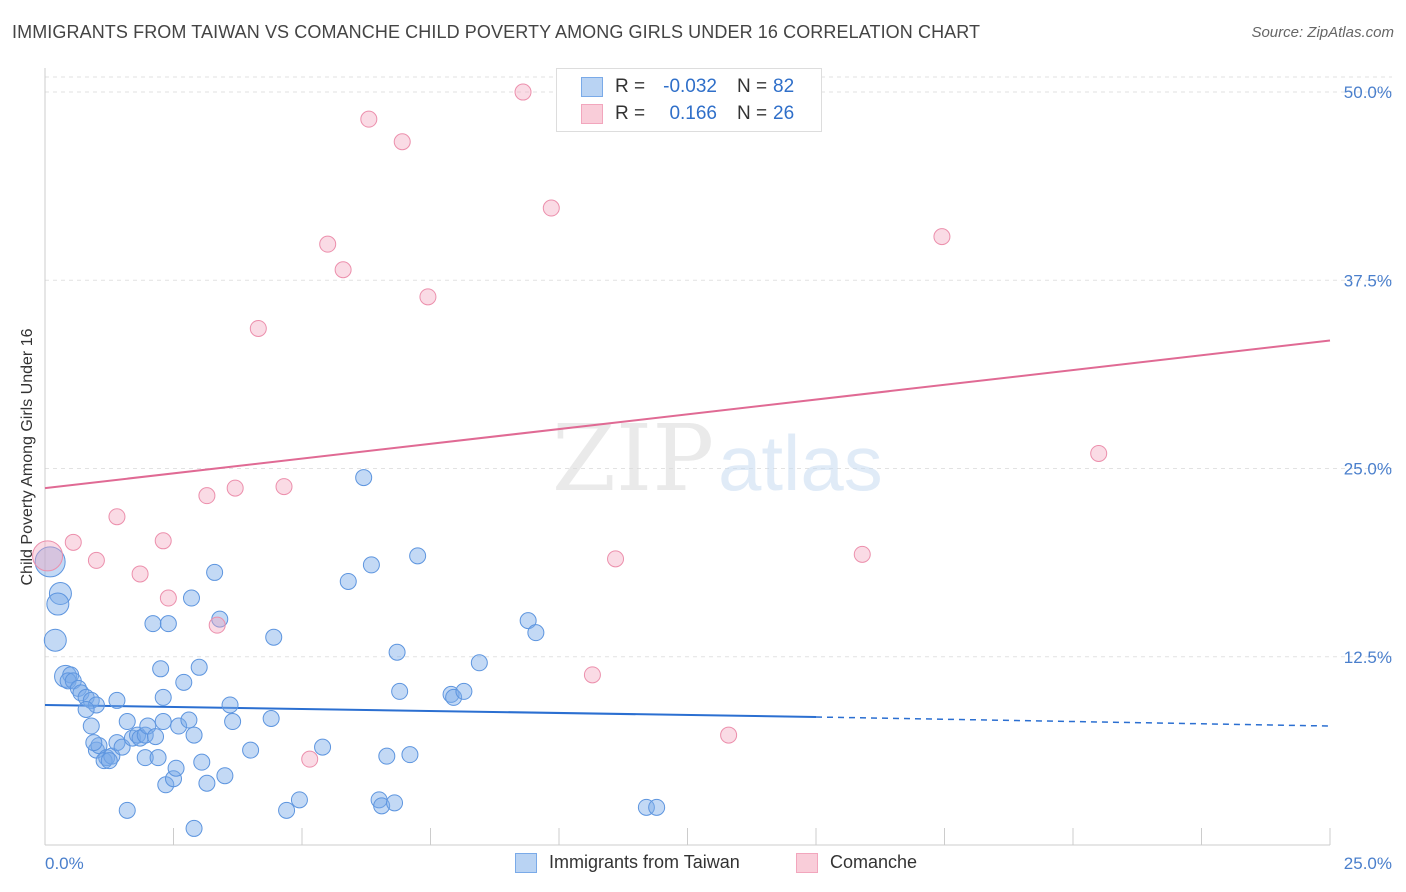  Describe the element at coordinates (800, 463) in the screenshot. I see `watermark-atlas: atlas` at that location.